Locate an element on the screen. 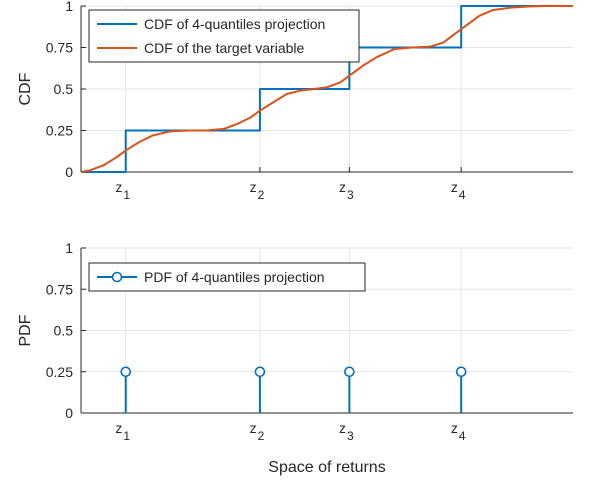 Image resolution: width=602 pixels, height=485 pixels. legend: PDF of 4-quantiles projection is located at coordinates (227, 277).